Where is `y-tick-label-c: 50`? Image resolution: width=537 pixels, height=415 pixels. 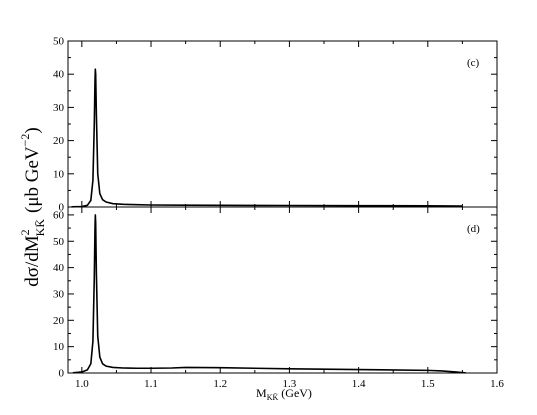
y-tick-label-c: 50 is located at coordinates (59, 42).